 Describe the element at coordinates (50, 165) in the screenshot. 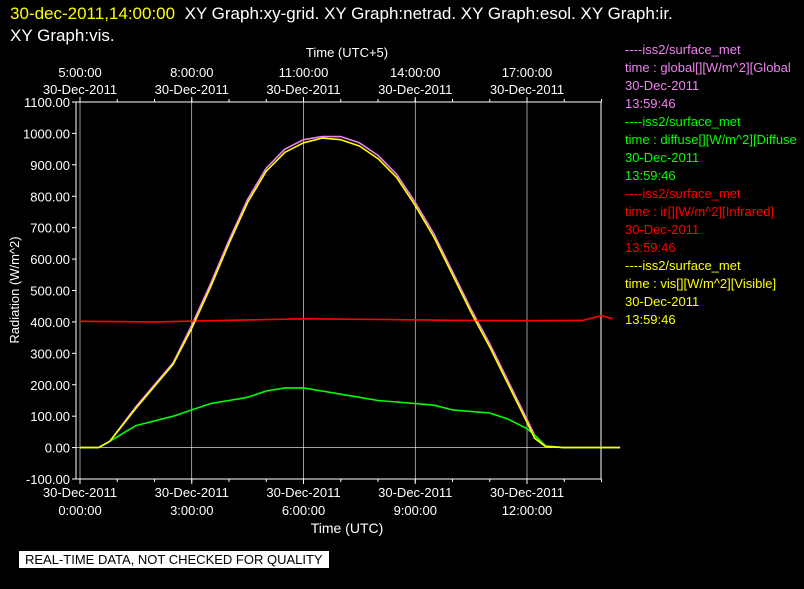

I see `y-tick-label: 900.00` at that location.